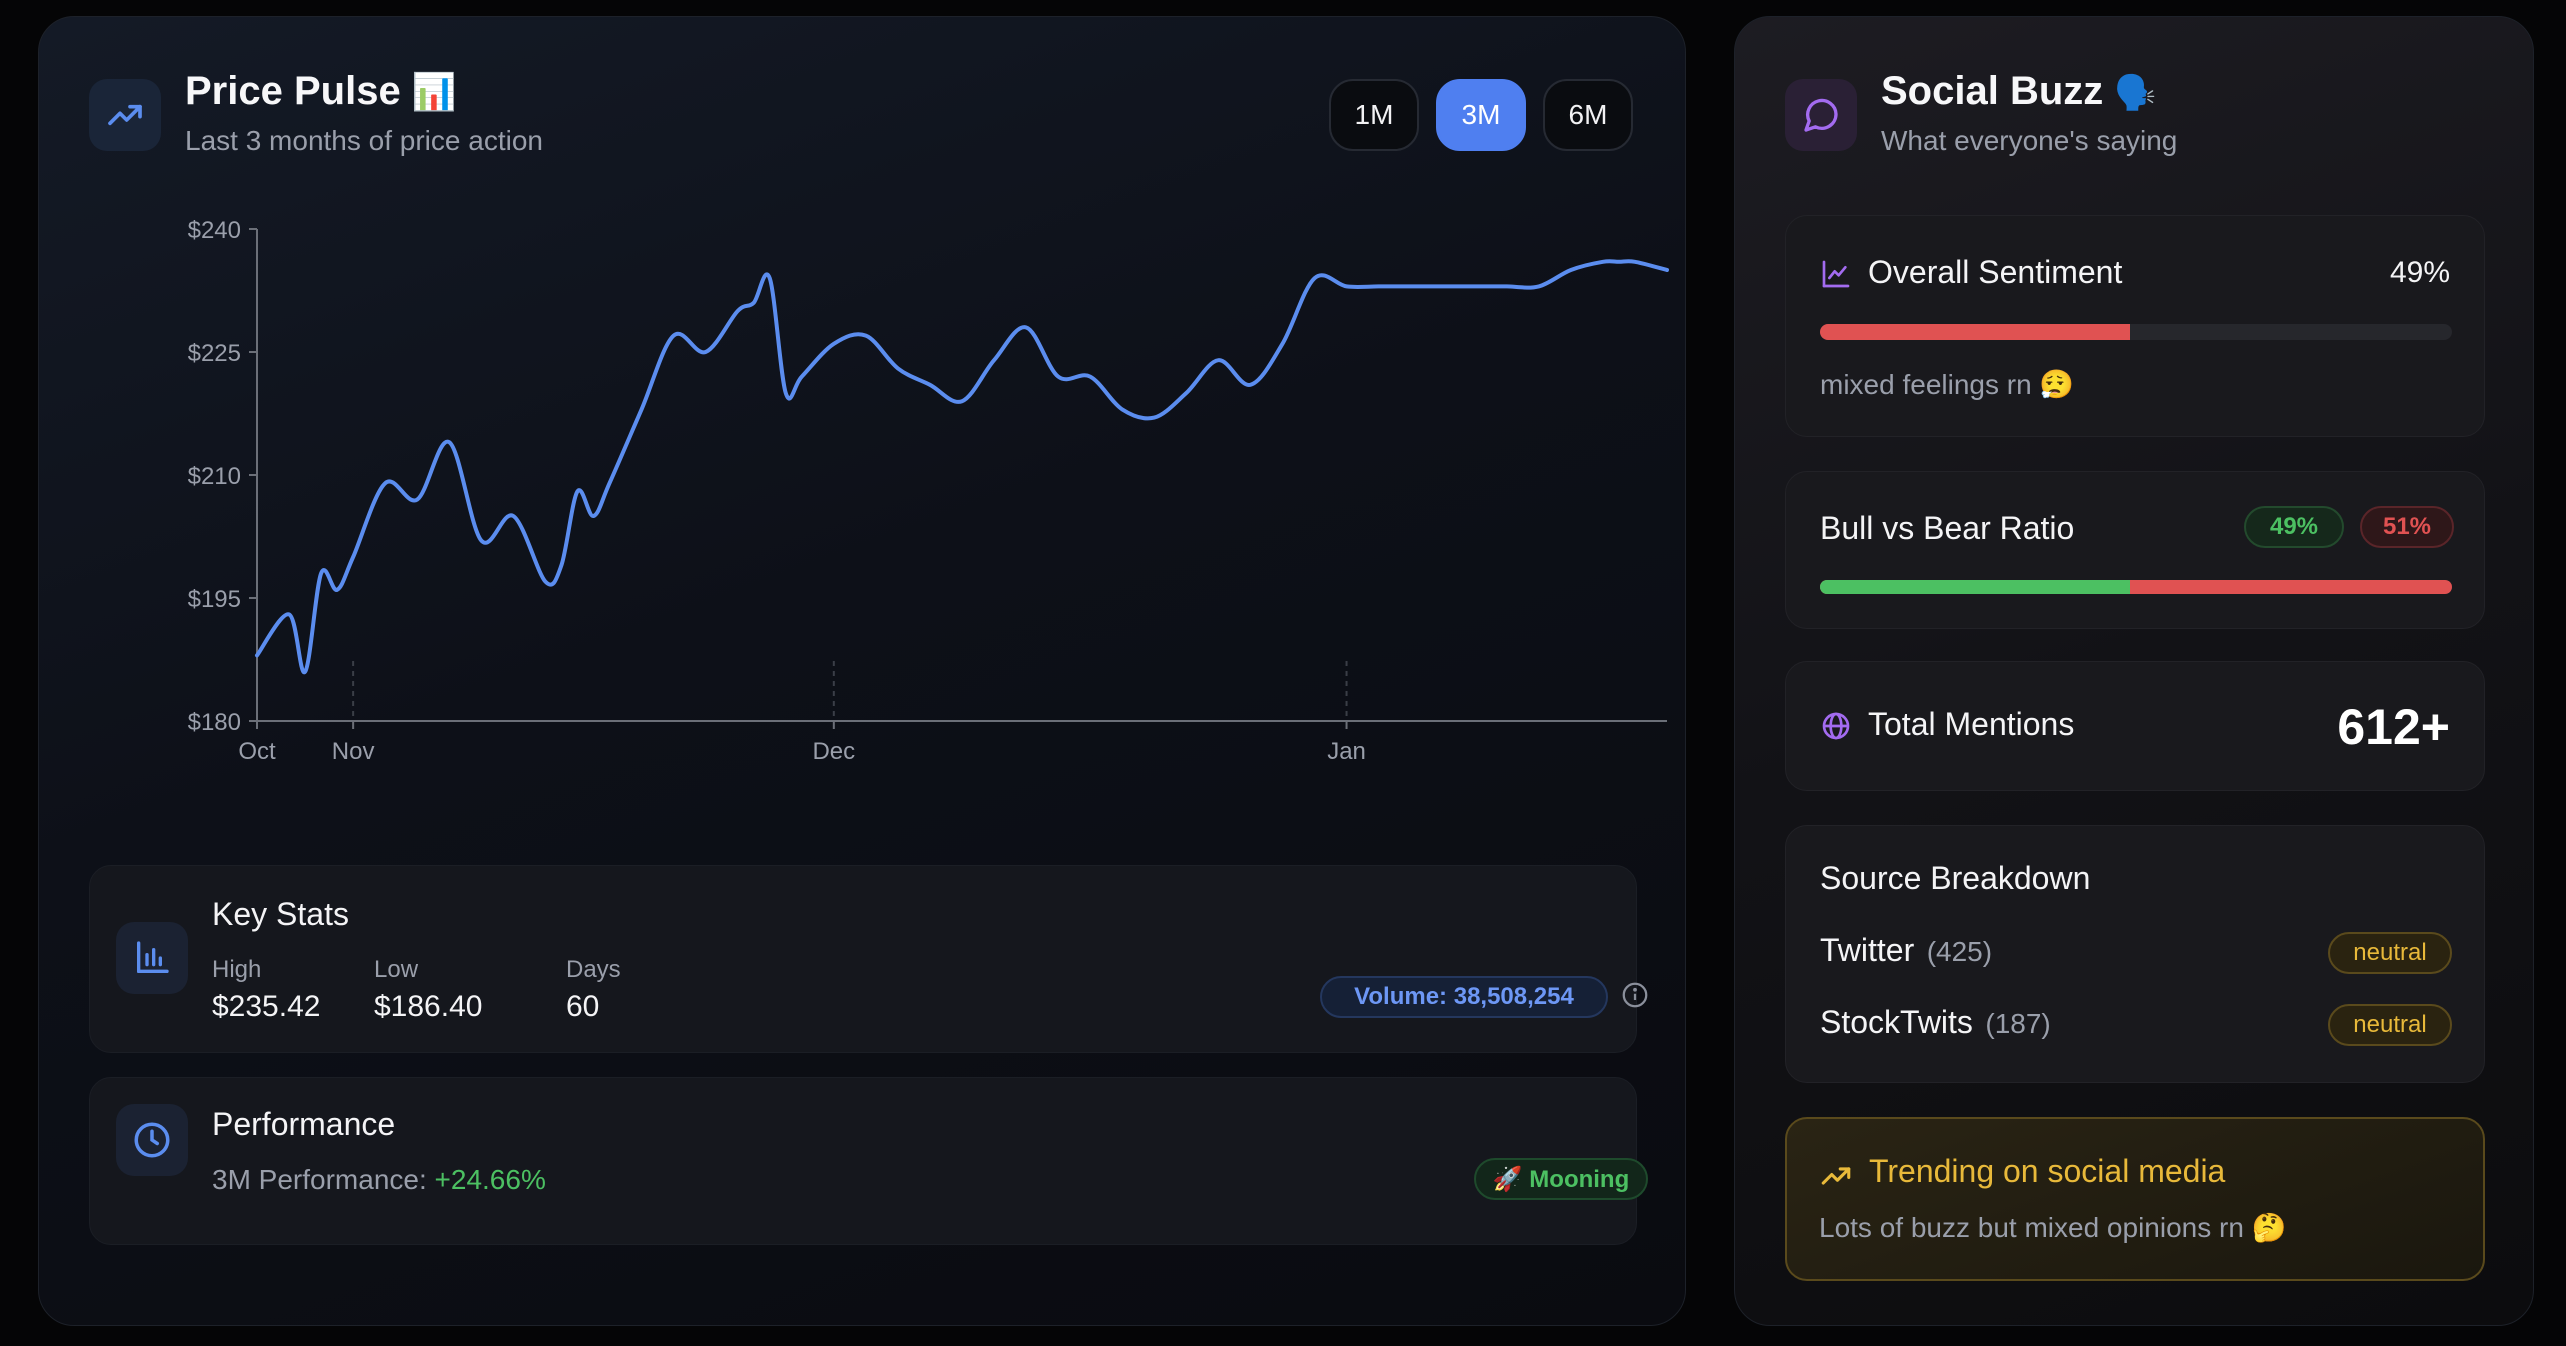  Describe the element at coordinates (1346, 751) in the screenshot. I see `x-tick-label: Jan` at that location.